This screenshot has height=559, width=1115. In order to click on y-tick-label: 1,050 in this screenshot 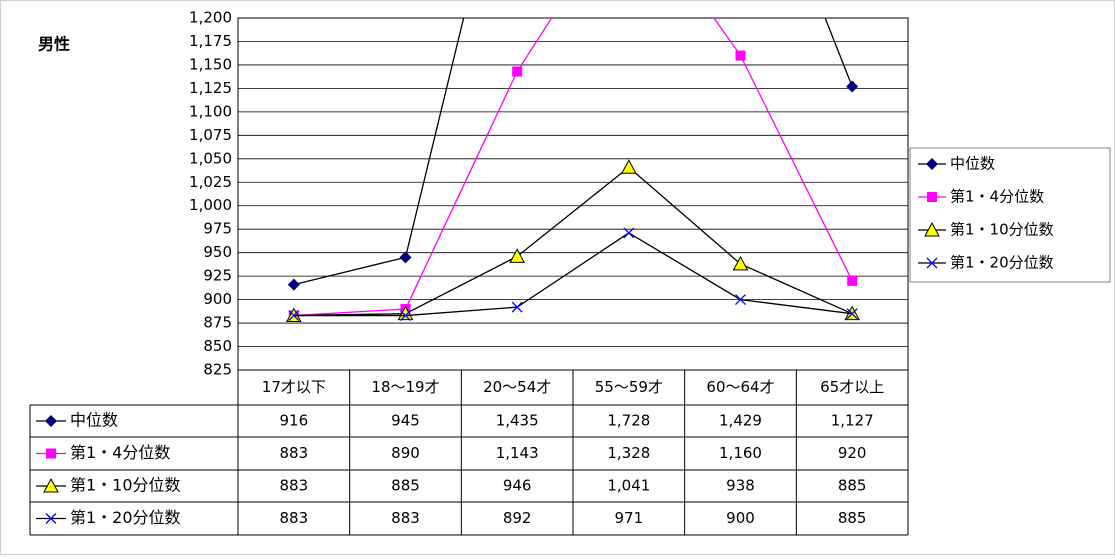, I will do `click(210, 158)`.